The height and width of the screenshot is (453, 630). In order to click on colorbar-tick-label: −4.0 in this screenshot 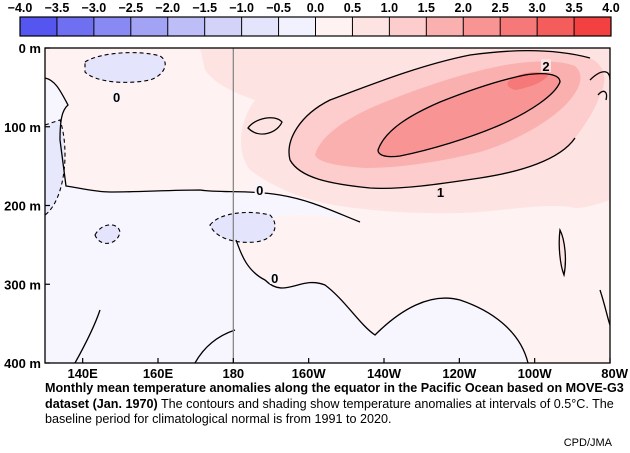, I will do `click(20, 8)`.